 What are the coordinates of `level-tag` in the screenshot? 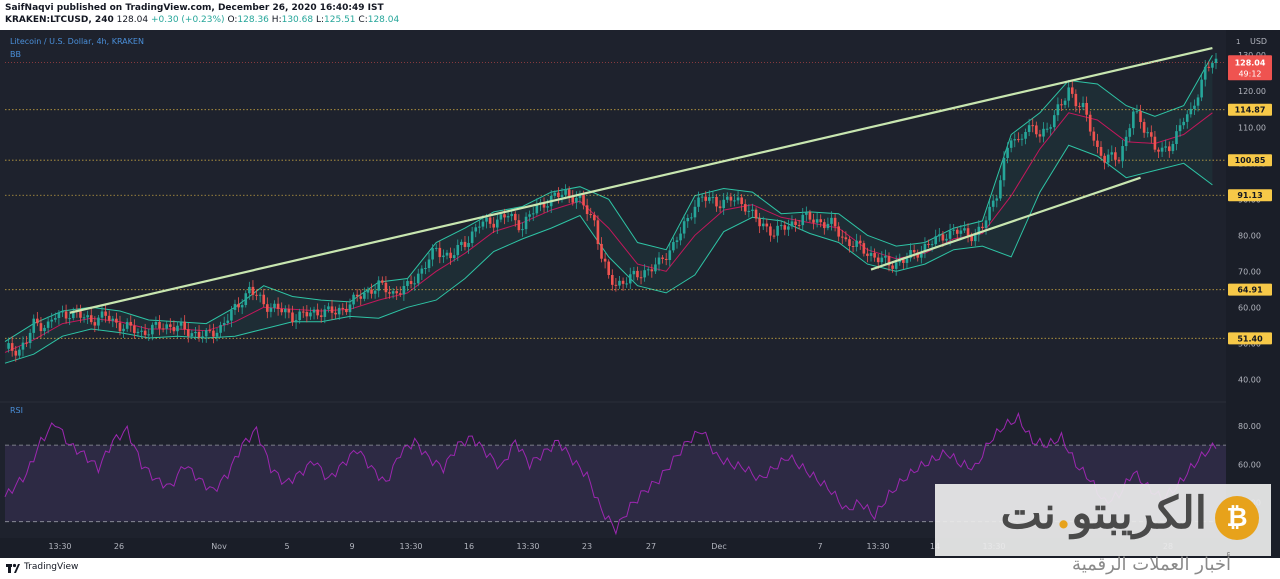 It's located at (1250, 289).